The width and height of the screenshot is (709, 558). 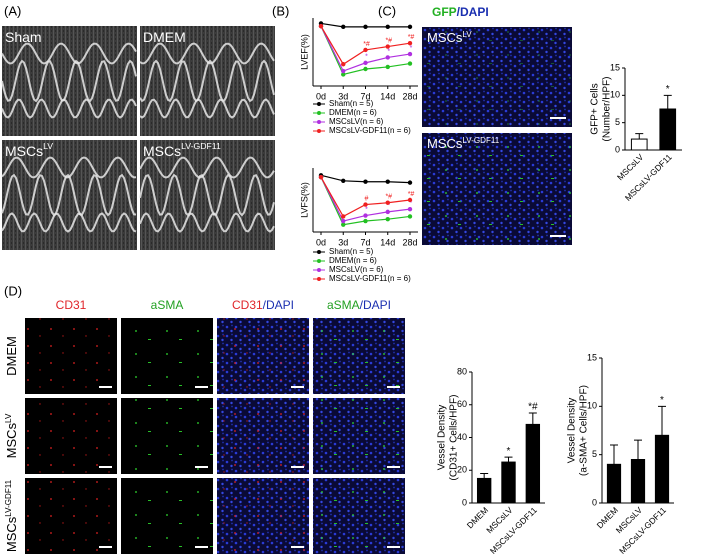 I want to click on x-tick-label: 14d, so click(x=387, y=242).